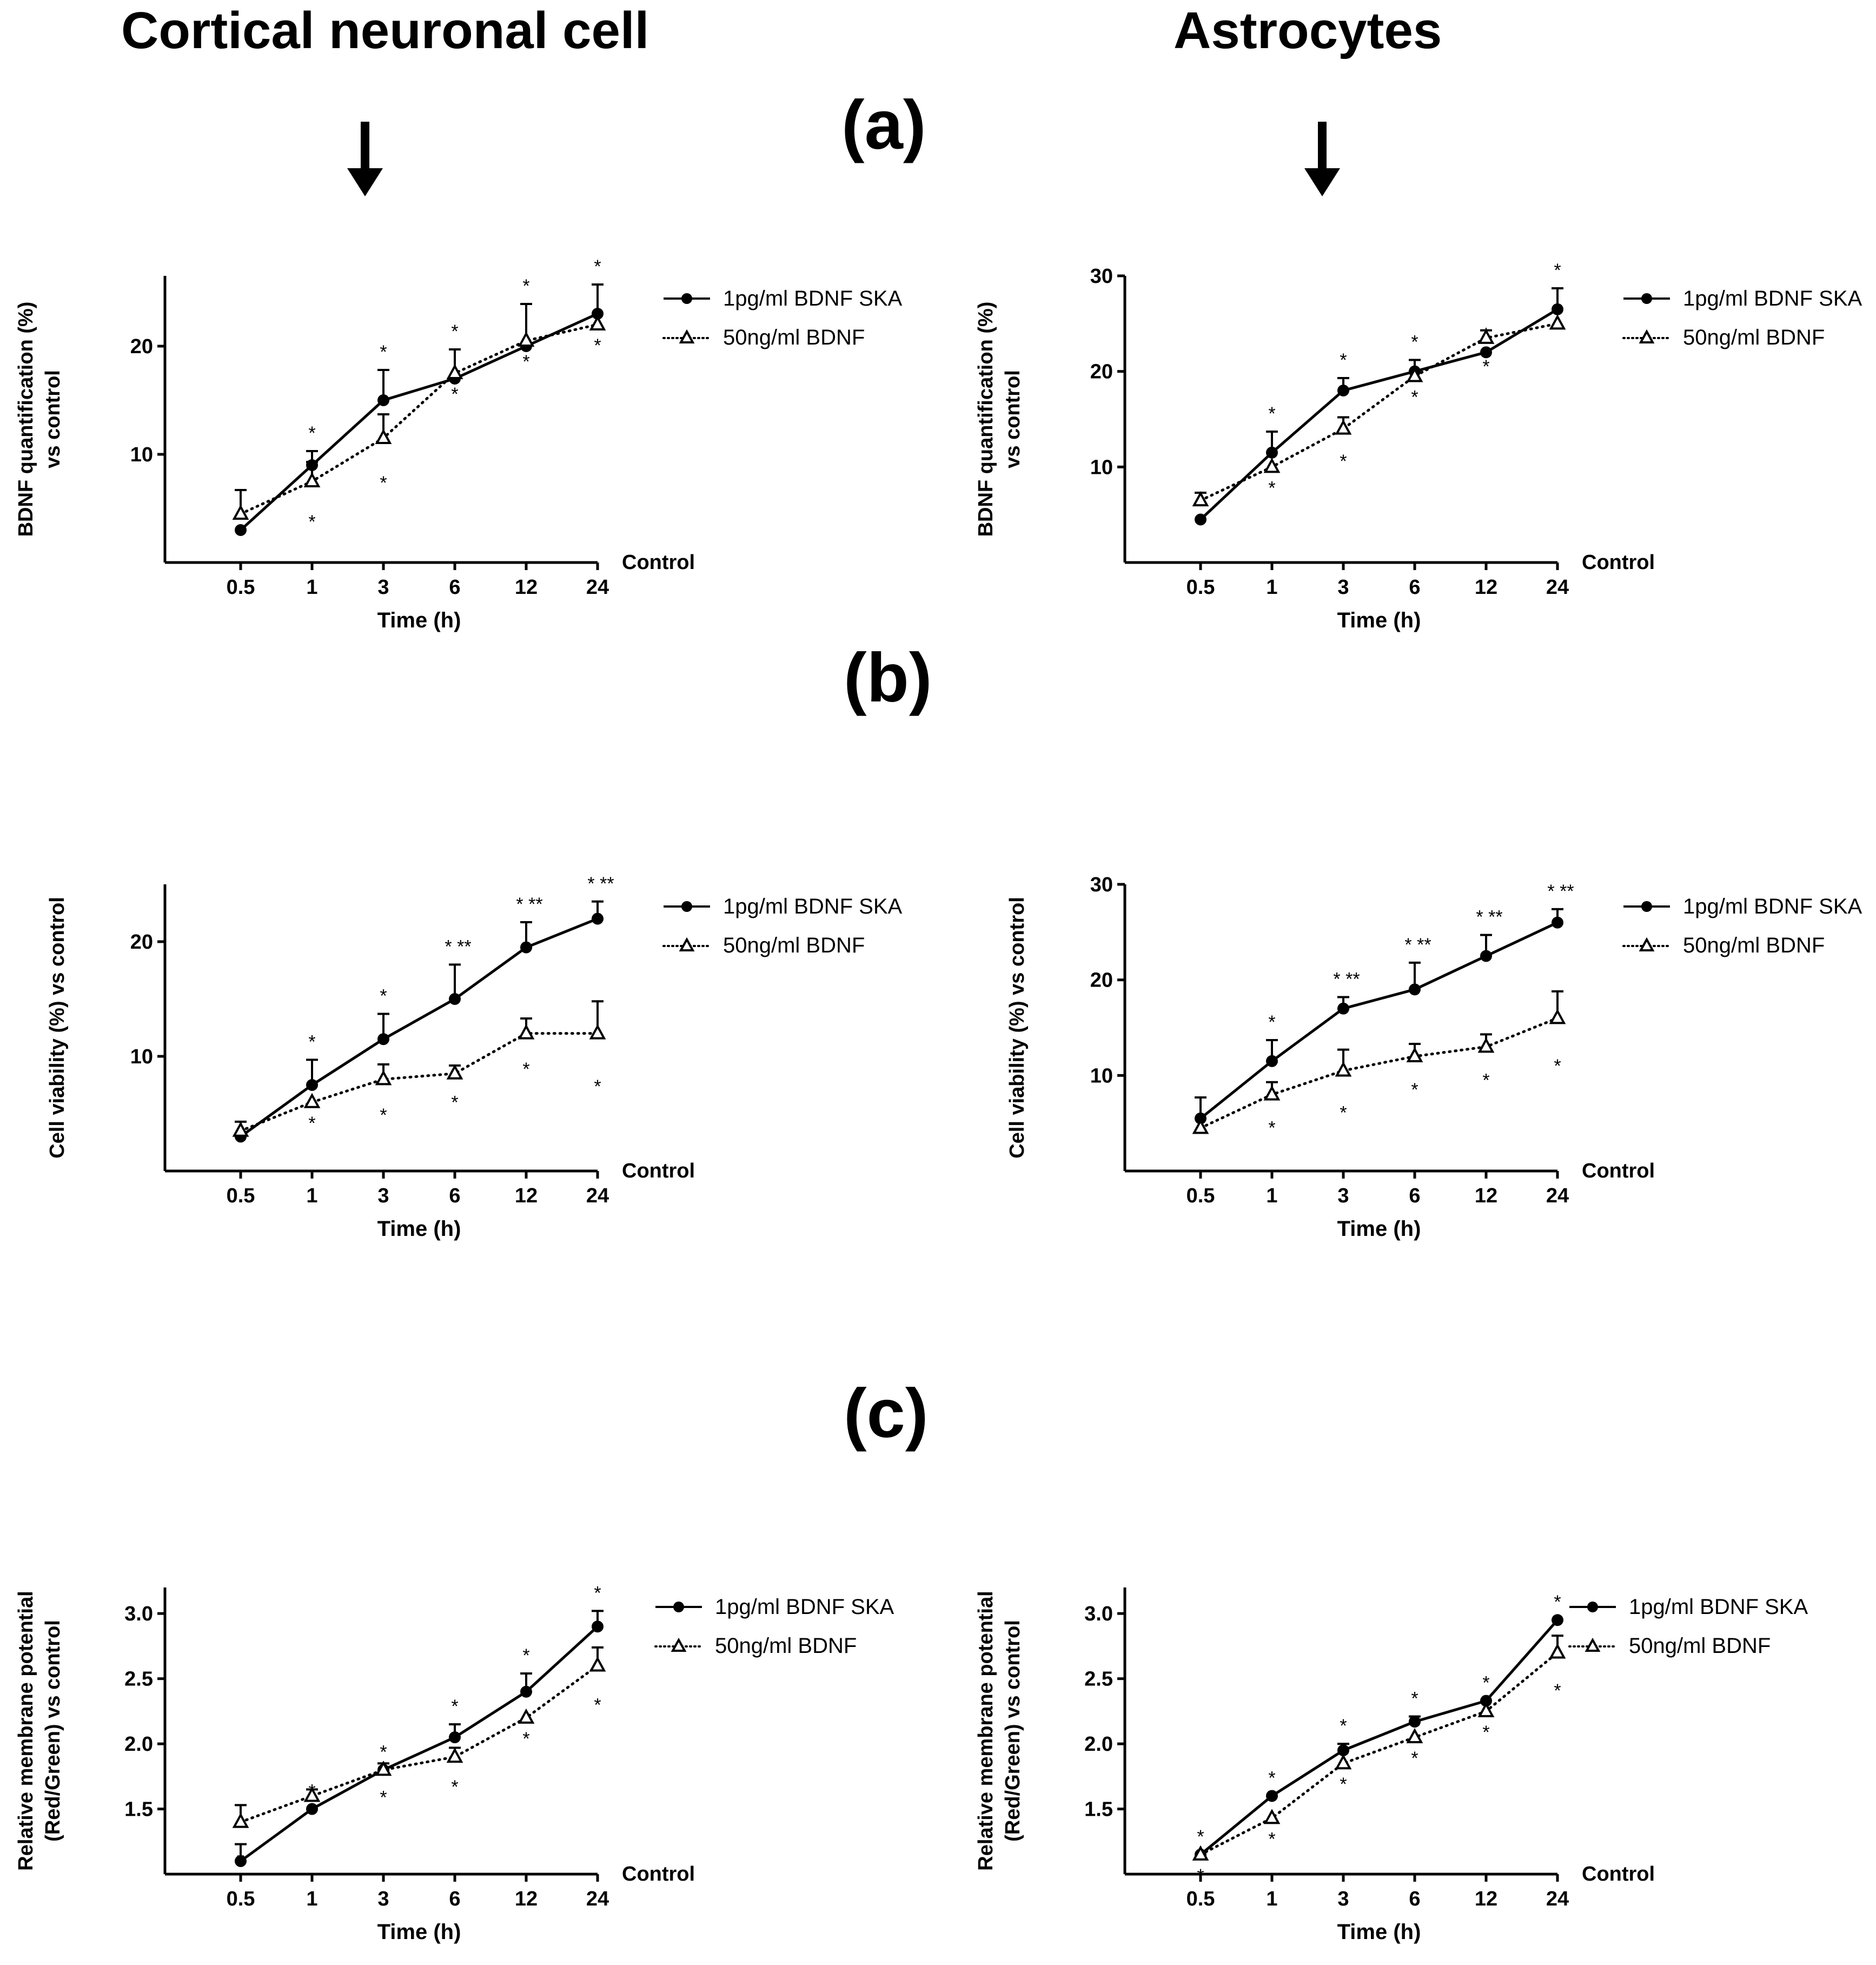 The image size is (1876, 1965). What do you see at coordinates (597, 1899) in the screenshot?
I see `x-tick-label: 24` at bounding box center [597, 1899].